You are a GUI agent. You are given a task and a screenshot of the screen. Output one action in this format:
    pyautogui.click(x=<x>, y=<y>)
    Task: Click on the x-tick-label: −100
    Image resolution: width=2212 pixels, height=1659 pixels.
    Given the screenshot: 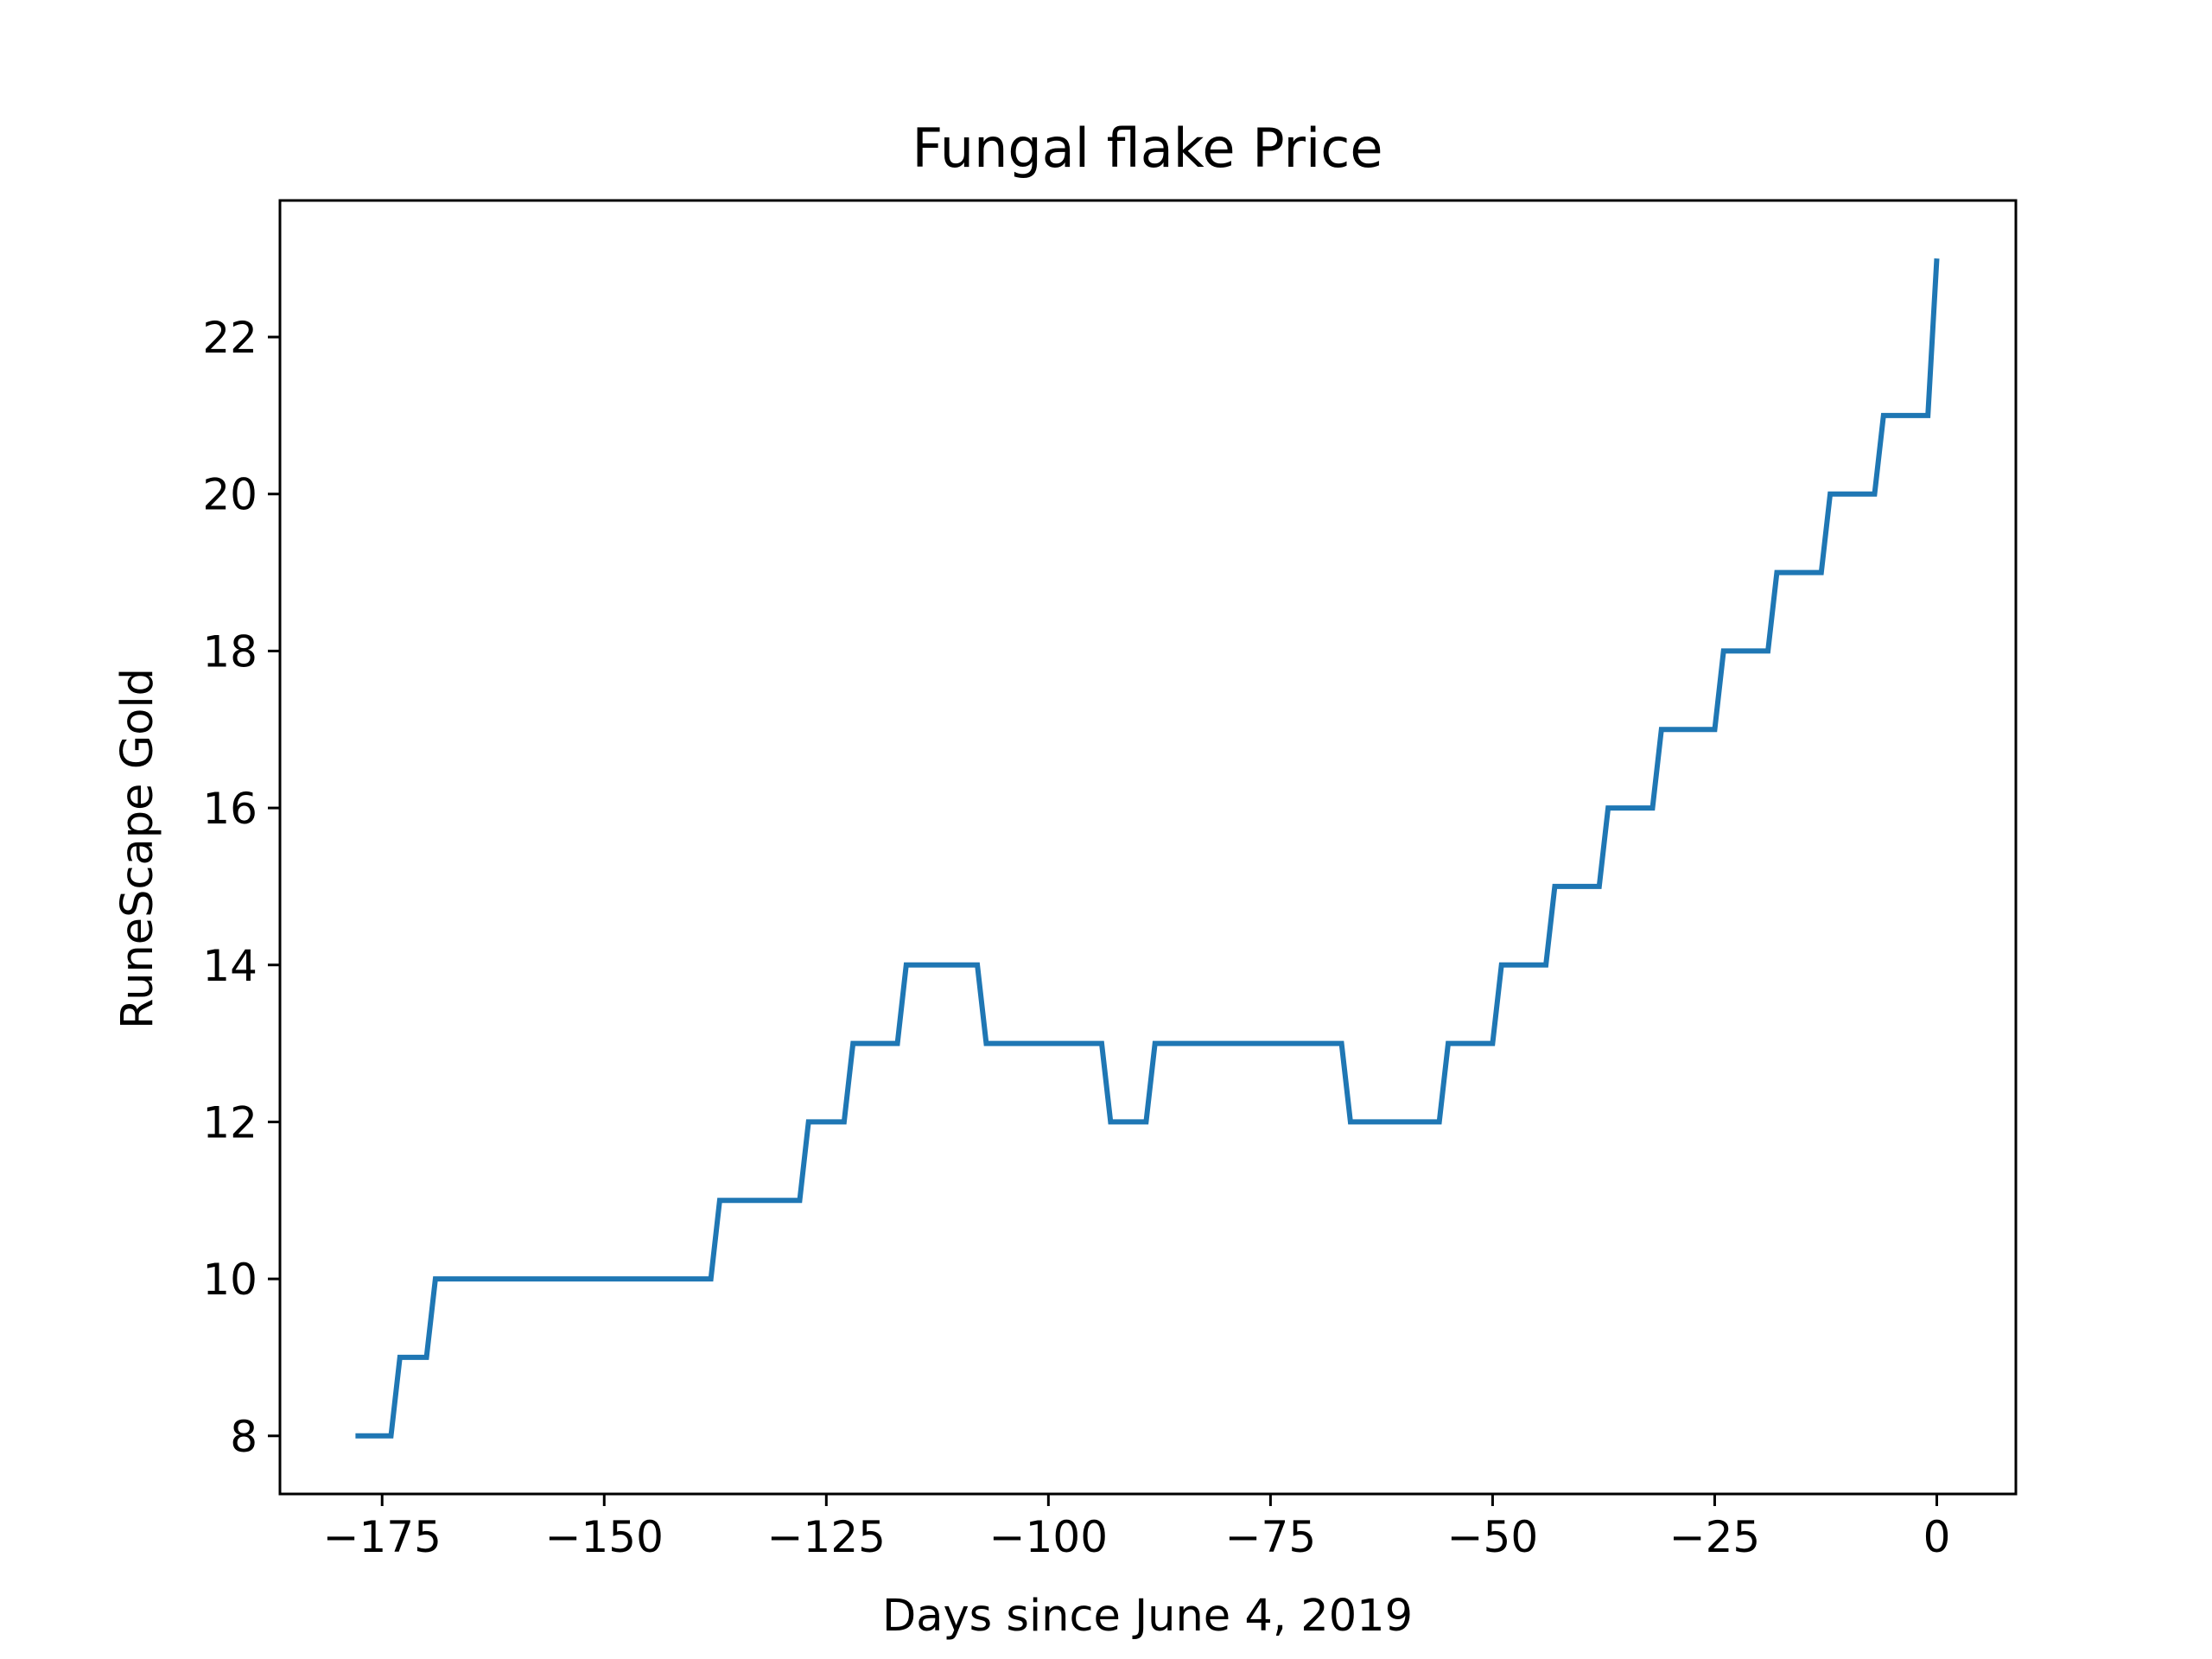 What is the action you would take?
    pyautogui.click(x=1048, y=1537)
    